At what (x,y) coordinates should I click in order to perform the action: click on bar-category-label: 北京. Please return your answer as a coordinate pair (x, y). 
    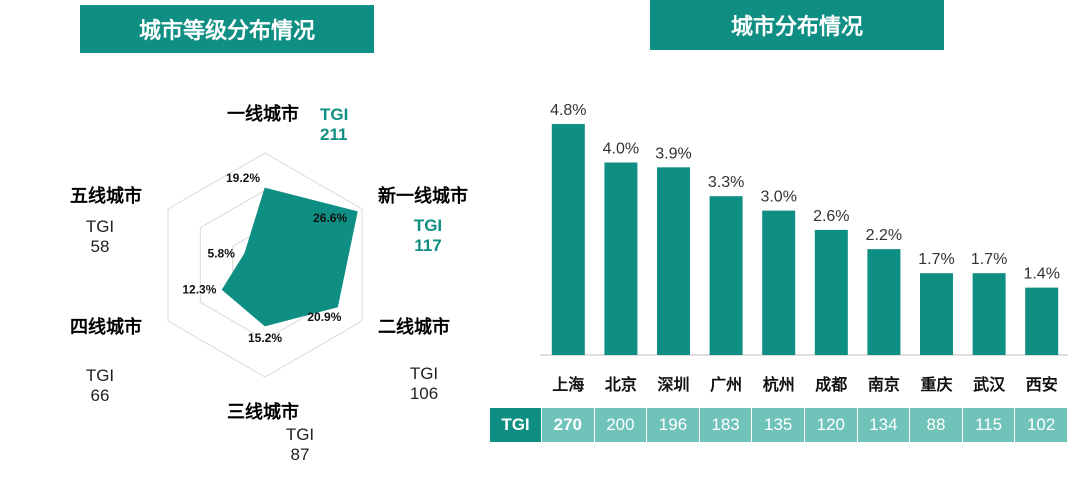
    Looking at the image, I should click on (621, 384).